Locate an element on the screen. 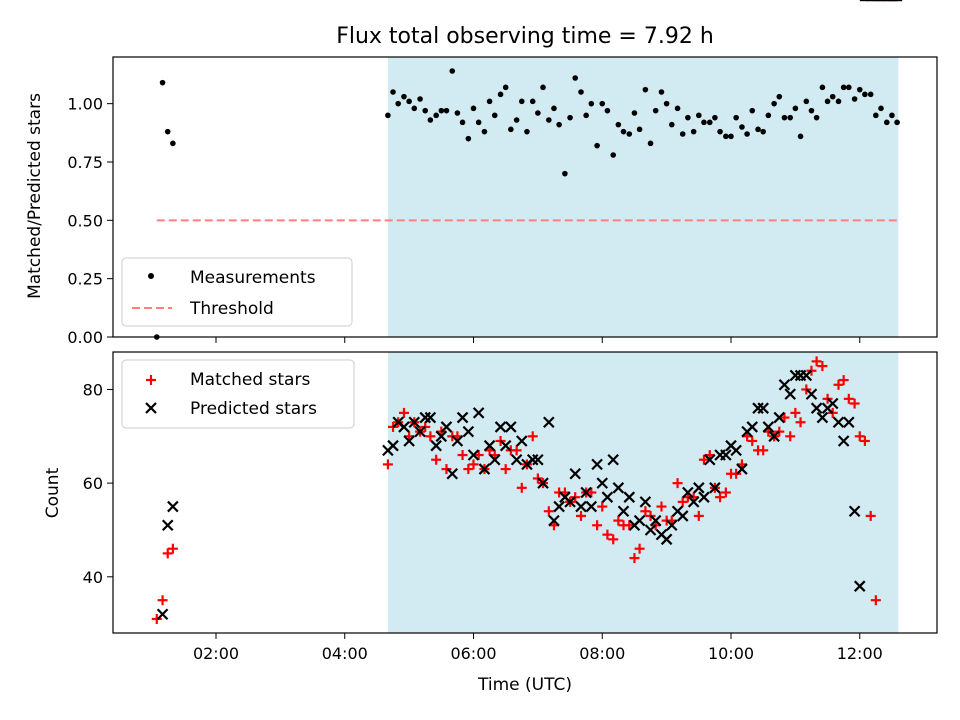 The height and width of the screenshot is (720, 960). y-axis-label-ratio: Matched/Predicted stars is located at coordinates (35, 196).